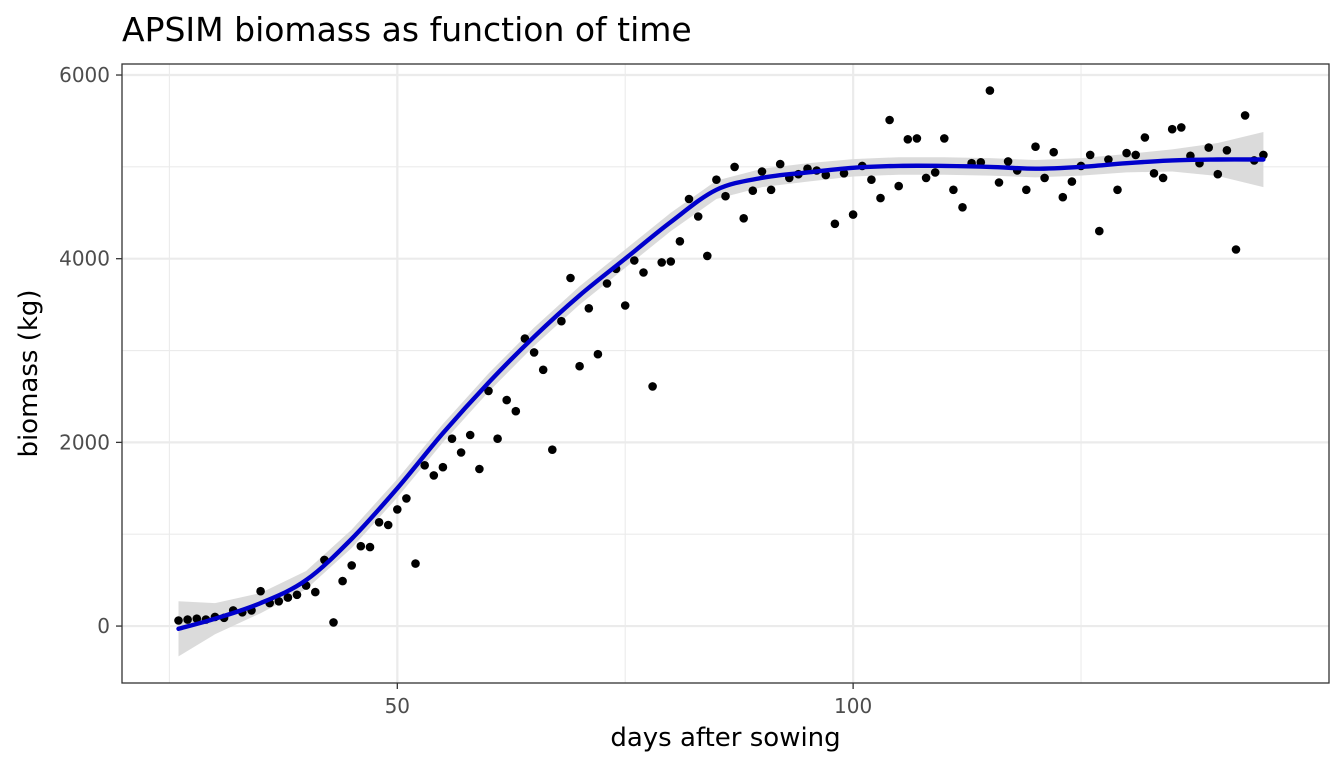 The height and width of the screenshot is (768, 1344). Describe the element at coordinates (397, 706) in the screenshot. I see `x-tick-label: 50` at that location.